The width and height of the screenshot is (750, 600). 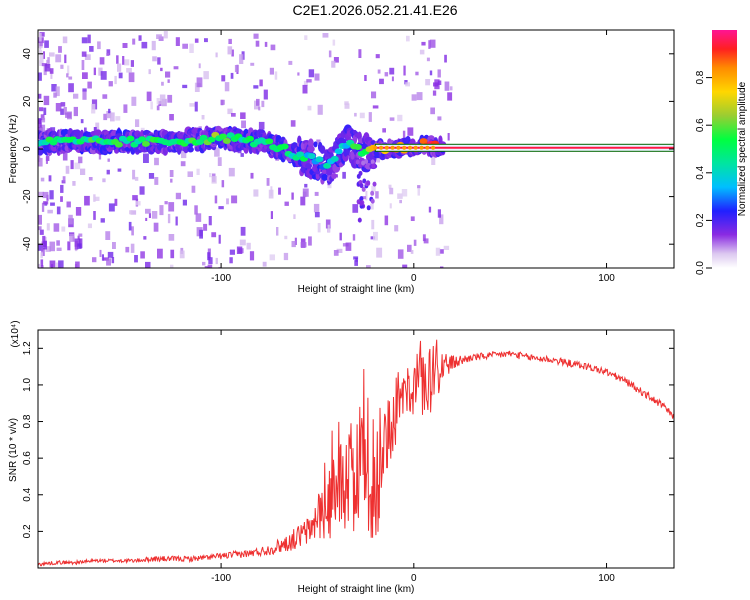 I want to click on spectrogram-xtick-label: 100, so click(x=606, y=278).